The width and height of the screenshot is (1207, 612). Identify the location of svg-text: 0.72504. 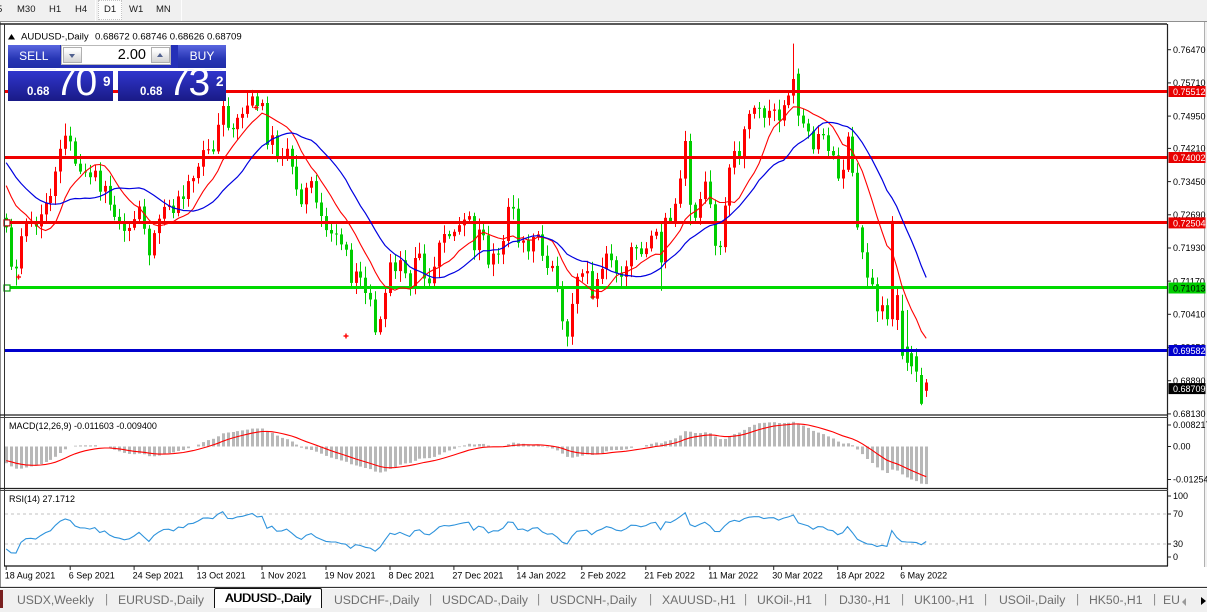
(1189, 223).